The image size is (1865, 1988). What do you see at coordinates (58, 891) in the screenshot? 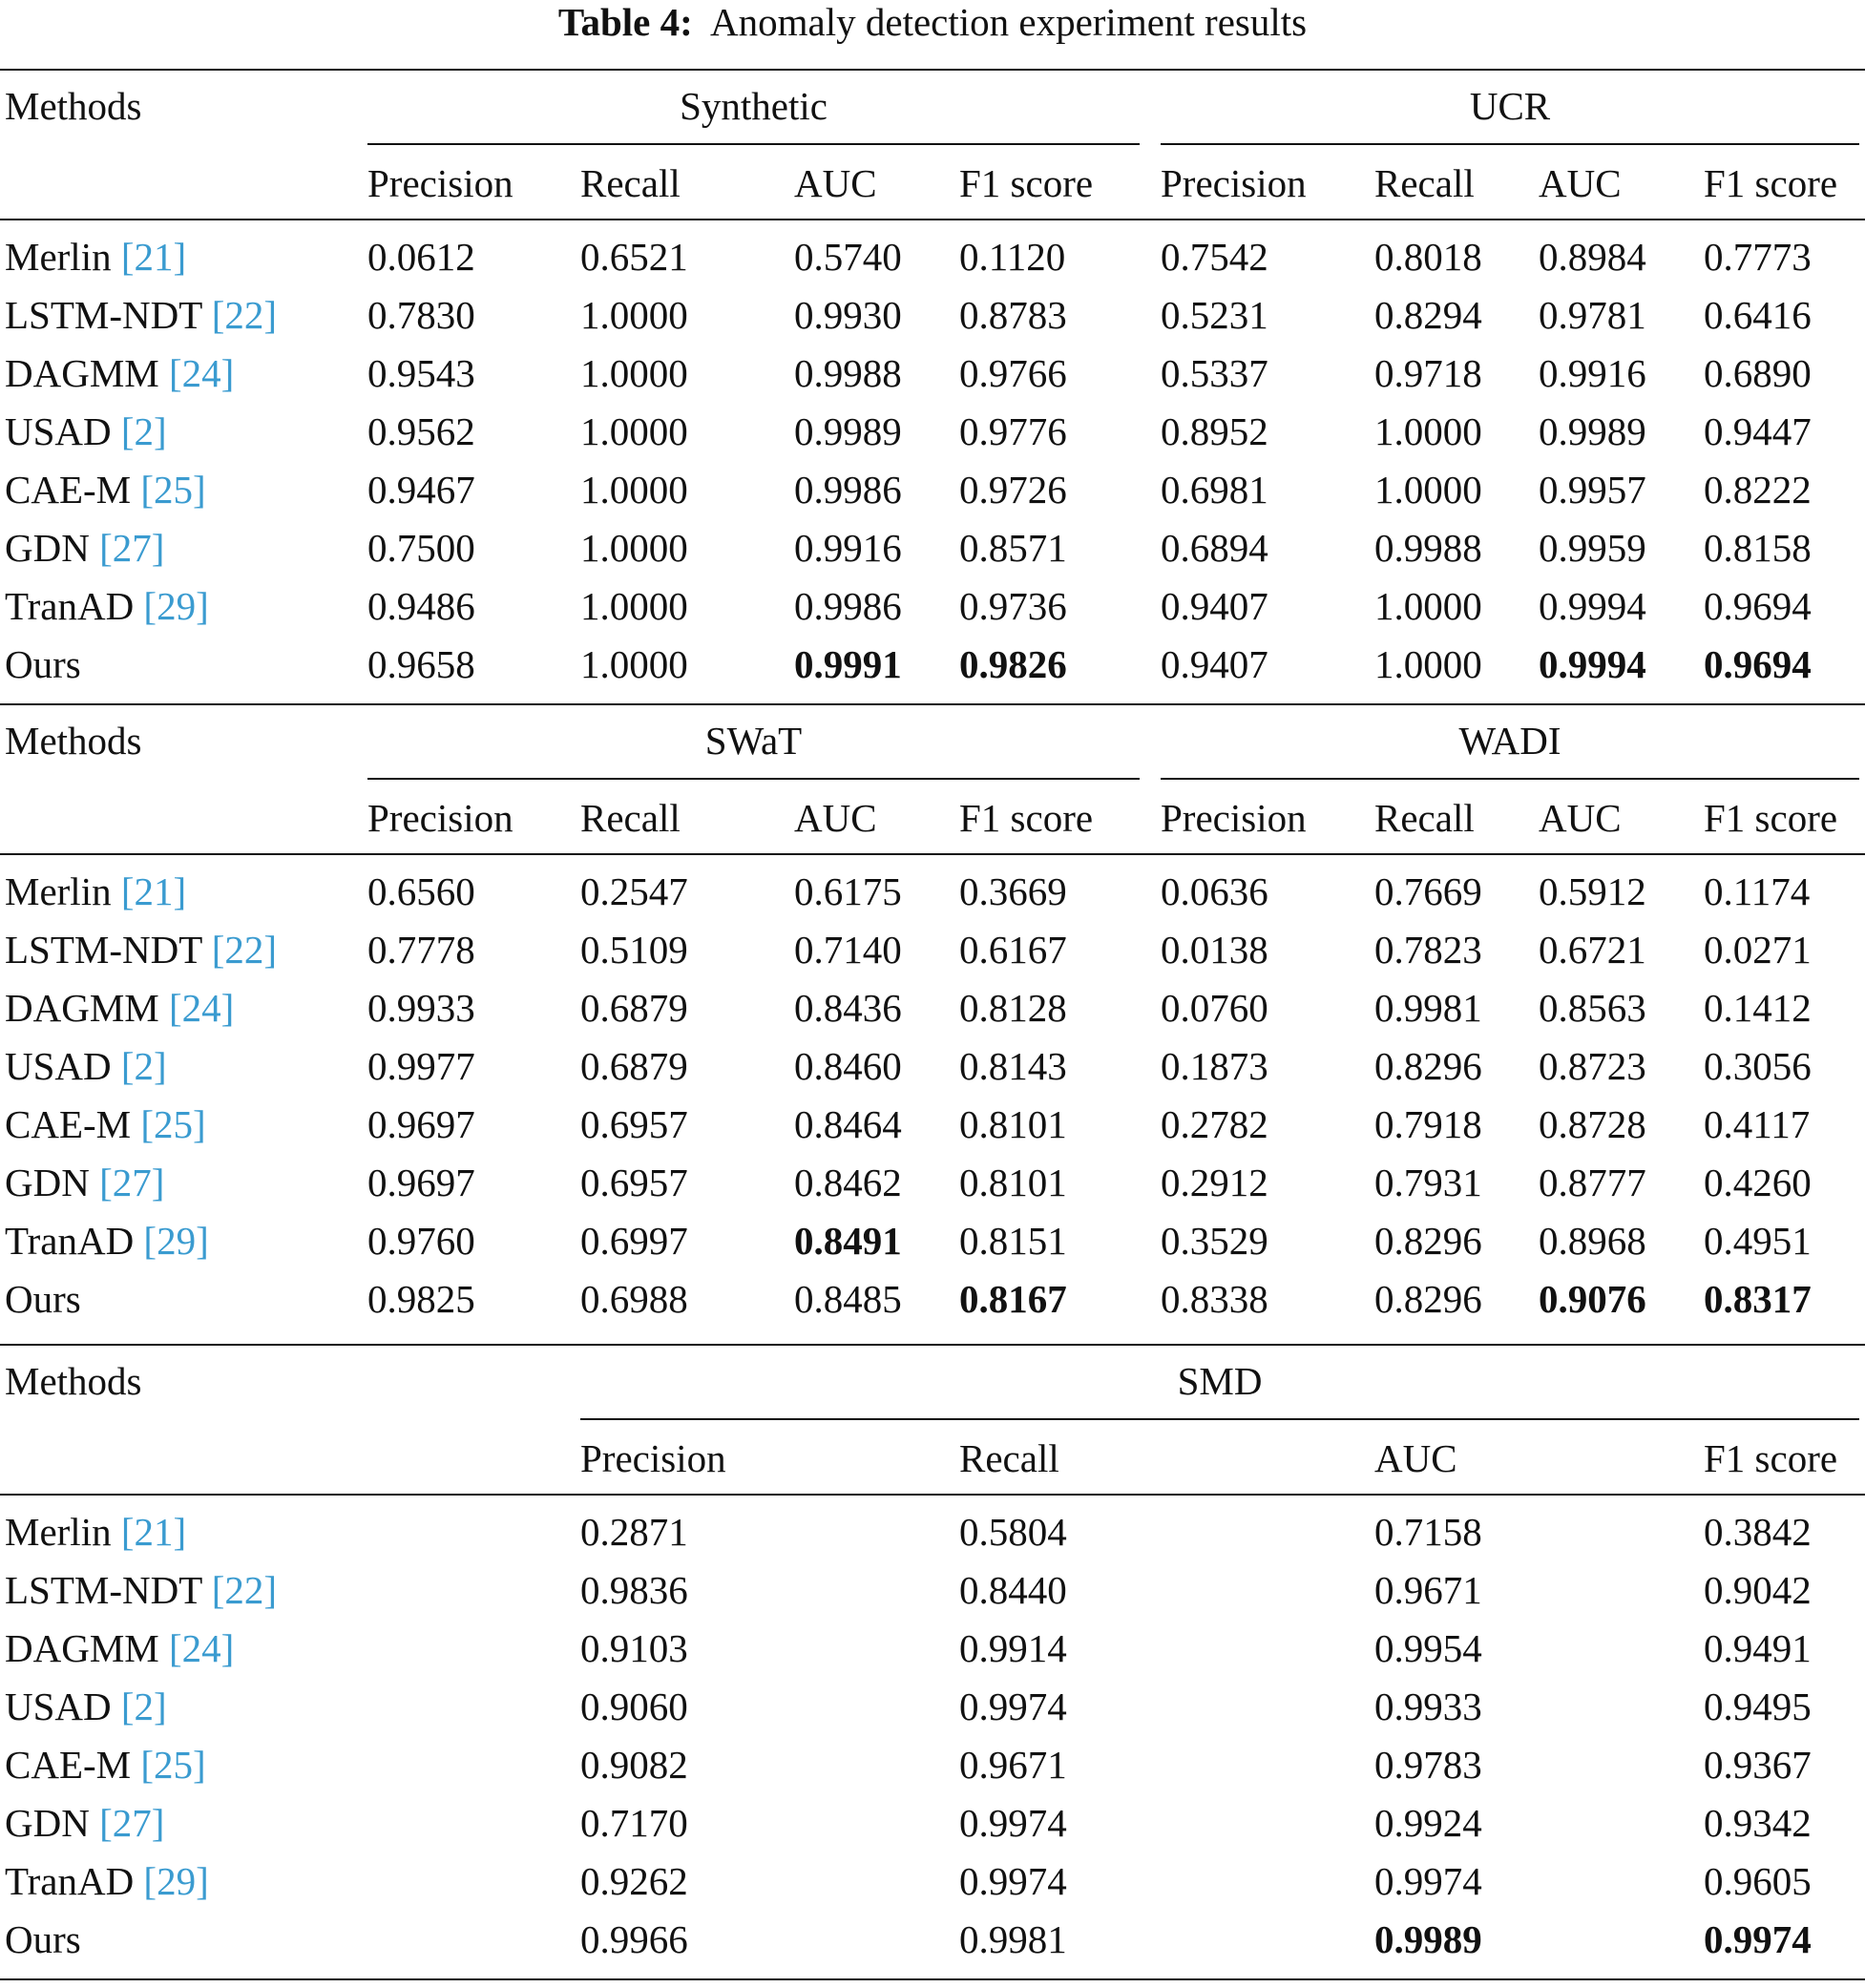
I see `method-name: Merlin` at bounding box center [58, 891].